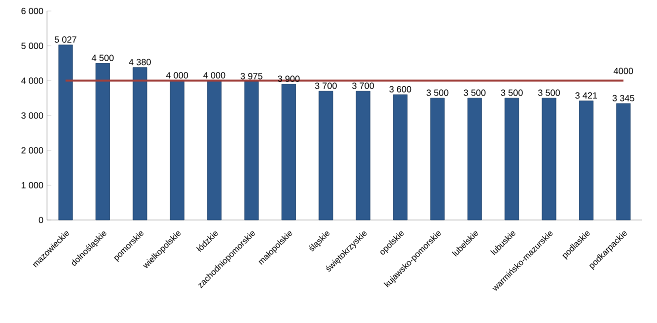 Image resolution: width=657 pixels, height=323 pixels. Describe the element at coordinates (41, 220) in the screenshot. I see `y-tick-label: 0` at that location.